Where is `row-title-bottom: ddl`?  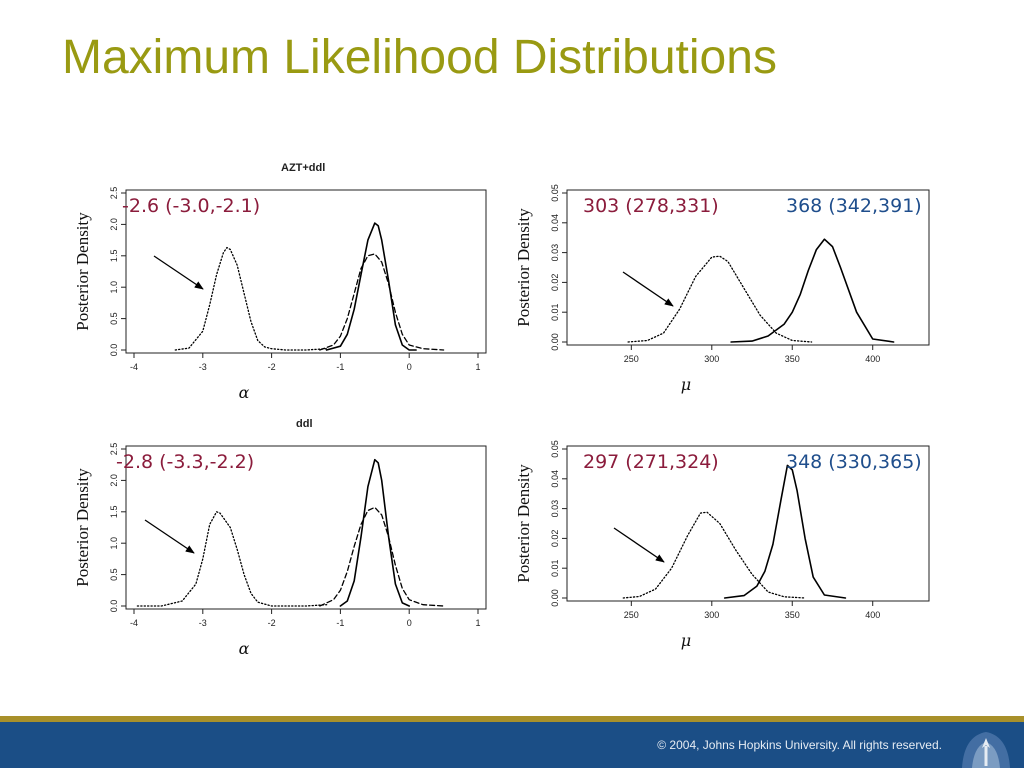 row-title-bottom: ddl is located at coordinates (304, 424).